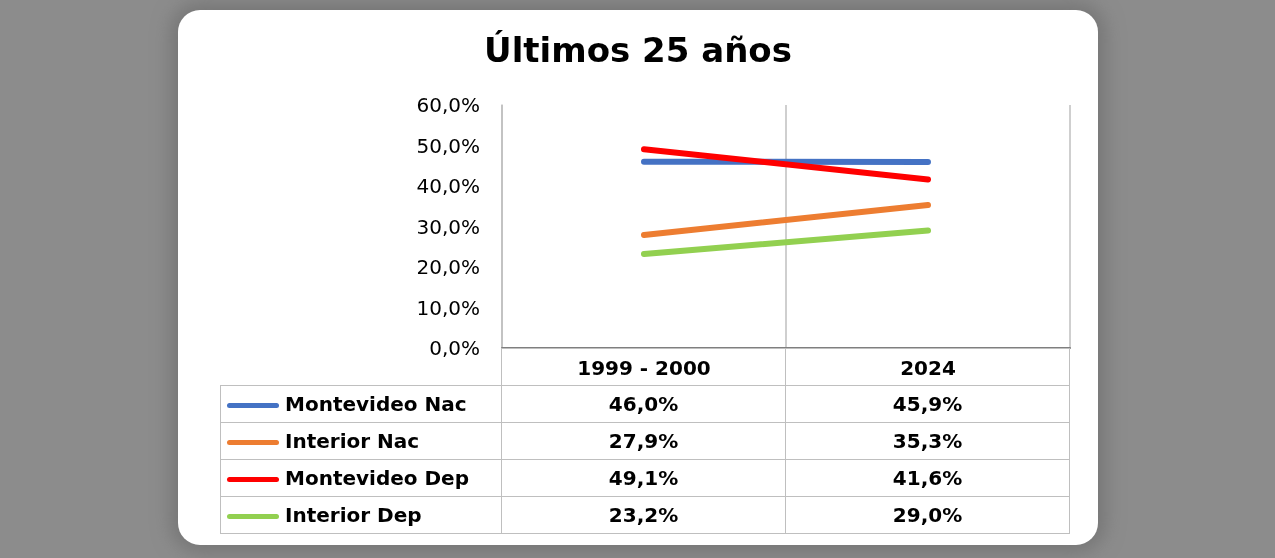  I want to click on data-label: 41,6%, so click(927, 478).